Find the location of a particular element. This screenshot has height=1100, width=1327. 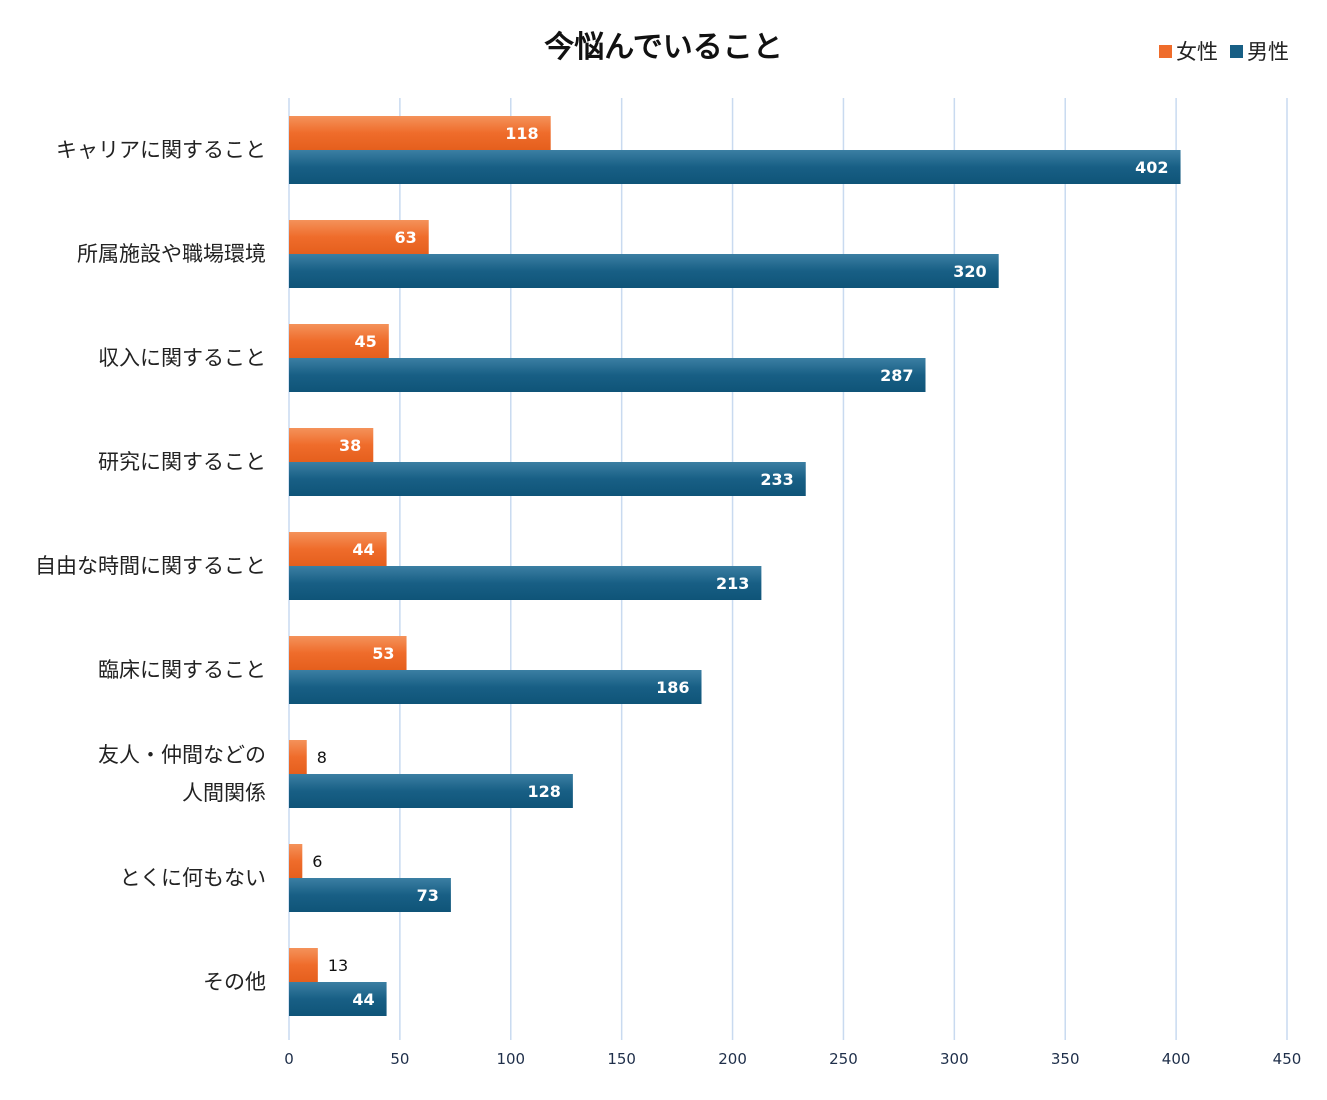

category-label: 人間関係 is located at coordinates (224, 793).